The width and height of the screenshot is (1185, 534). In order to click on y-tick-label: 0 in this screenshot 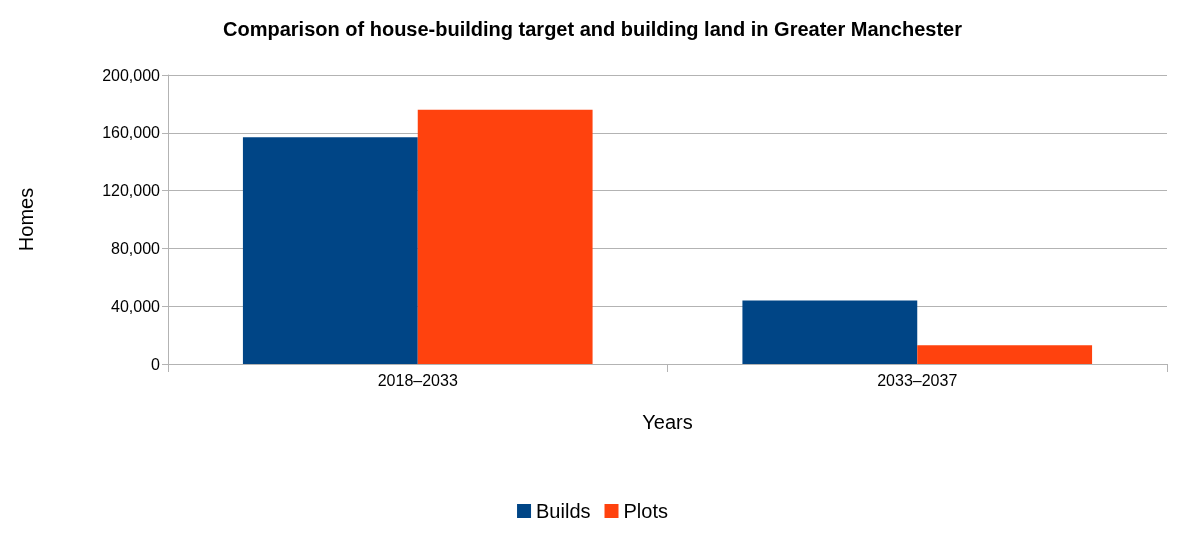, I will do `click(156, 364)`.